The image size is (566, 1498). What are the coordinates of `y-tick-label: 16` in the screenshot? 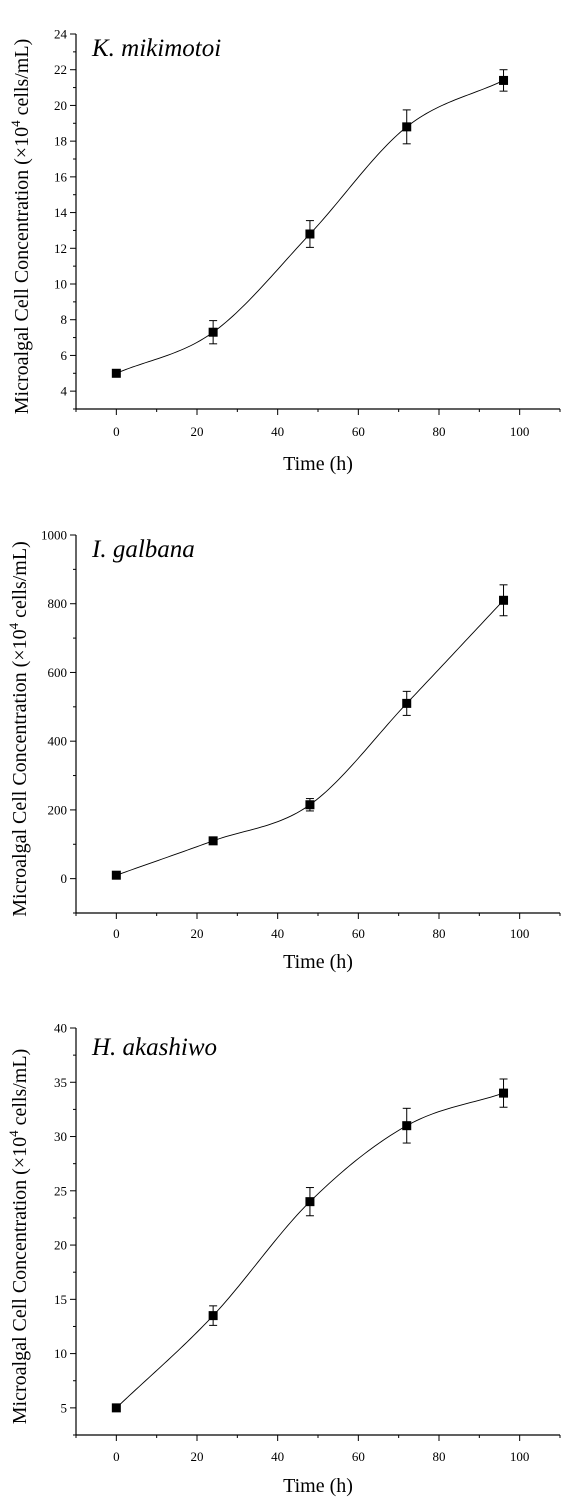 It's located at (61, 176).